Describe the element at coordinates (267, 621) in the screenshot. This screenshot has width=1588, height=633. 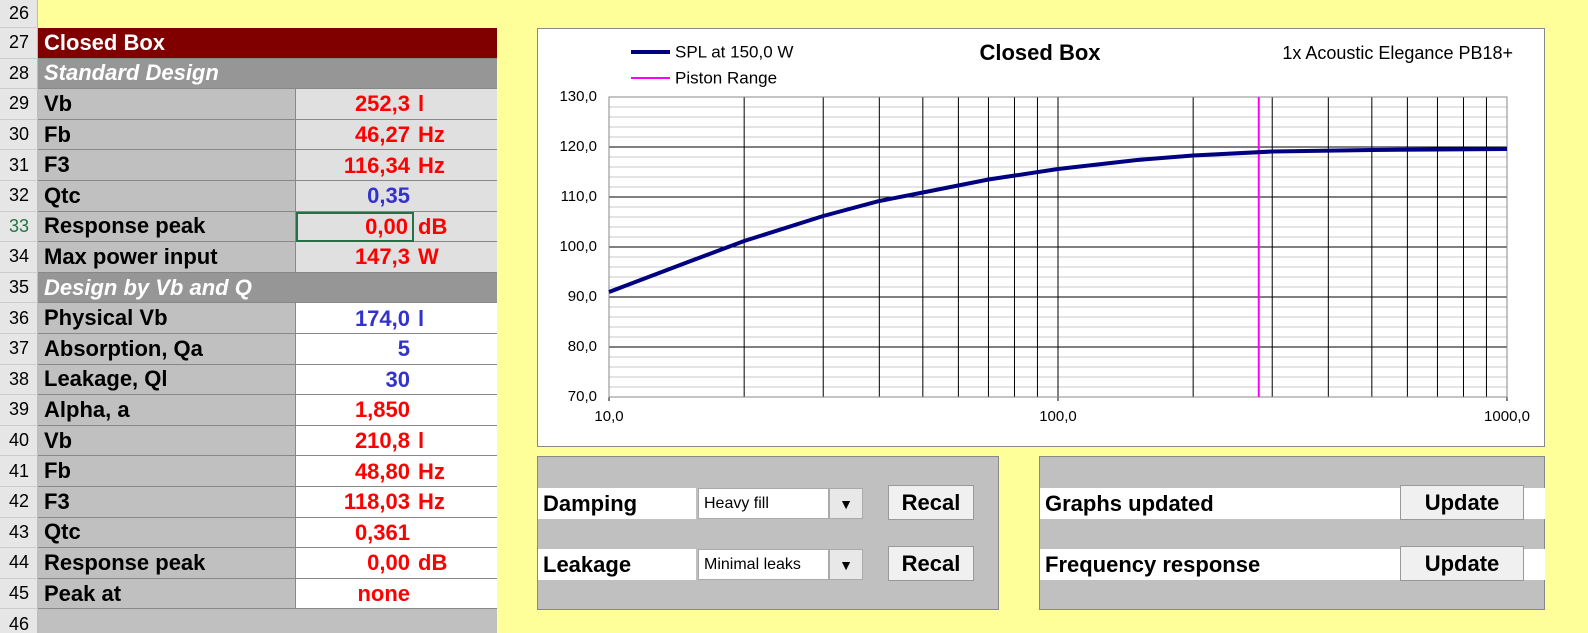
I see `empty-cell` at that location.